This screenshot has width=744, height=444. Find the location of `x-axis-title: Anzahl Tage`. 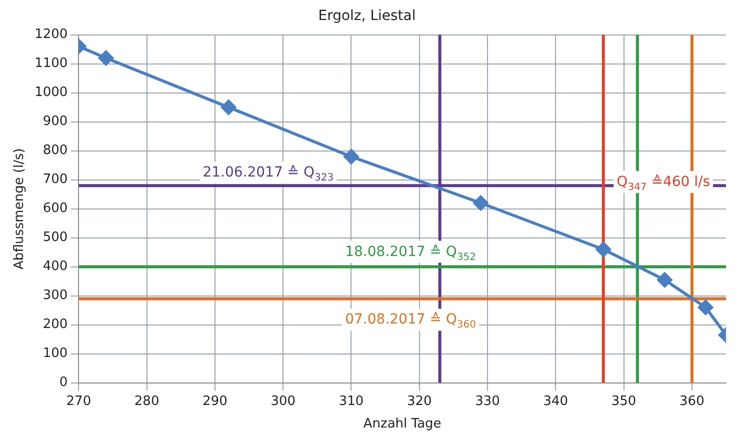

x-axis-title: Anzahl Tage is located at coordinates (402, 424).